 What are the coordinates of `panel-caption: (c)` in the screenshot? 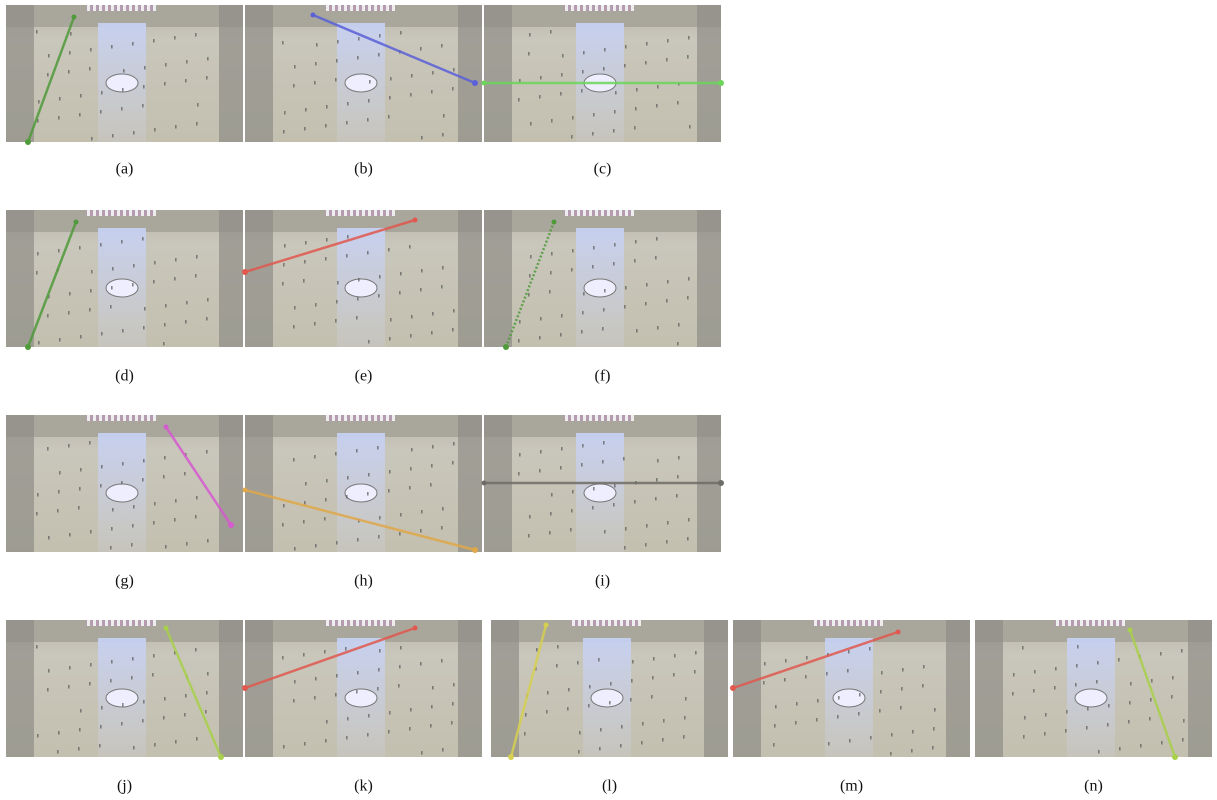 It's located at (603, 169).